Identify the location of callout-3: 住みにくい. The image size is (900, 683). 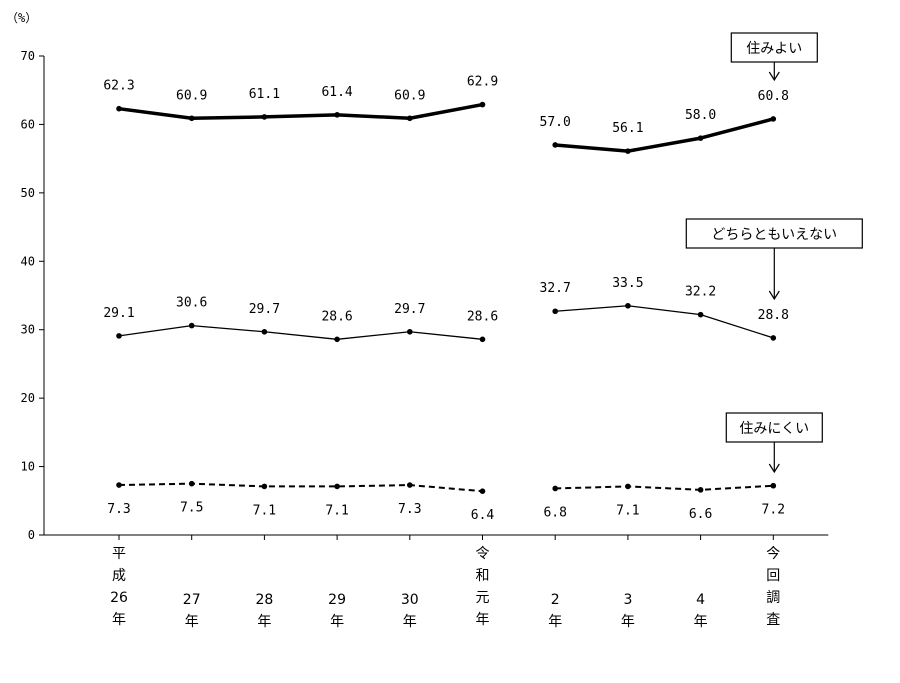
(774, 443).